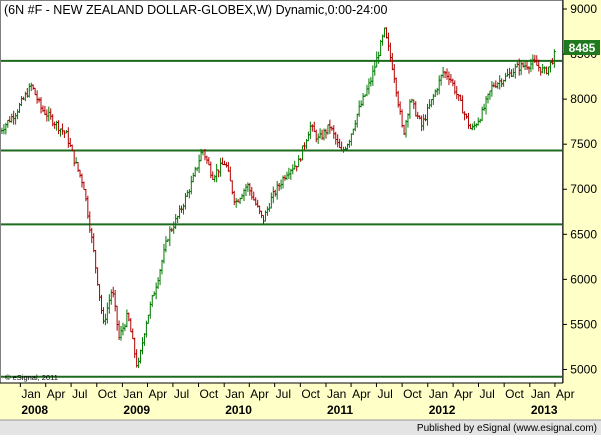  What do you see at coordinates (583, 234) in the screenshot?
I see `y-tick-label: 6500` at bounding box center [583, 234].